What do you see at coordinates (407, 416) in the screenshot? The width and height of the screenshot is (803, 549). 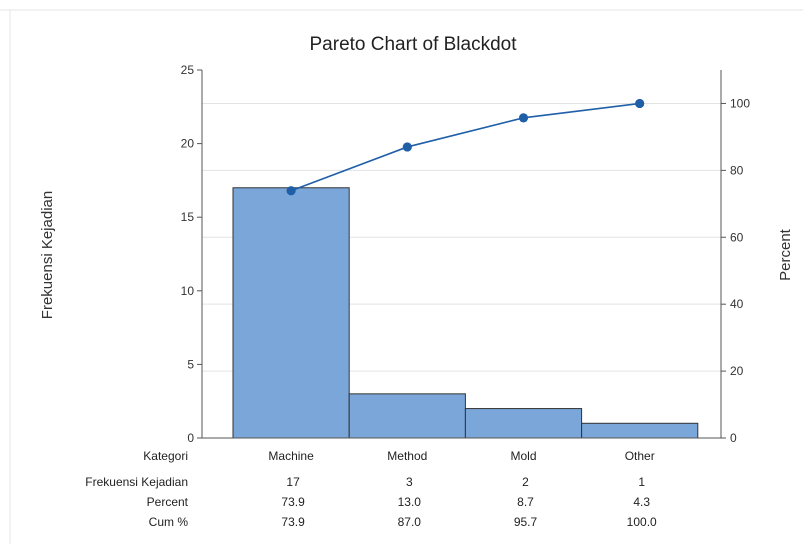 I see `bar-method` at bounding box center [407, 416].